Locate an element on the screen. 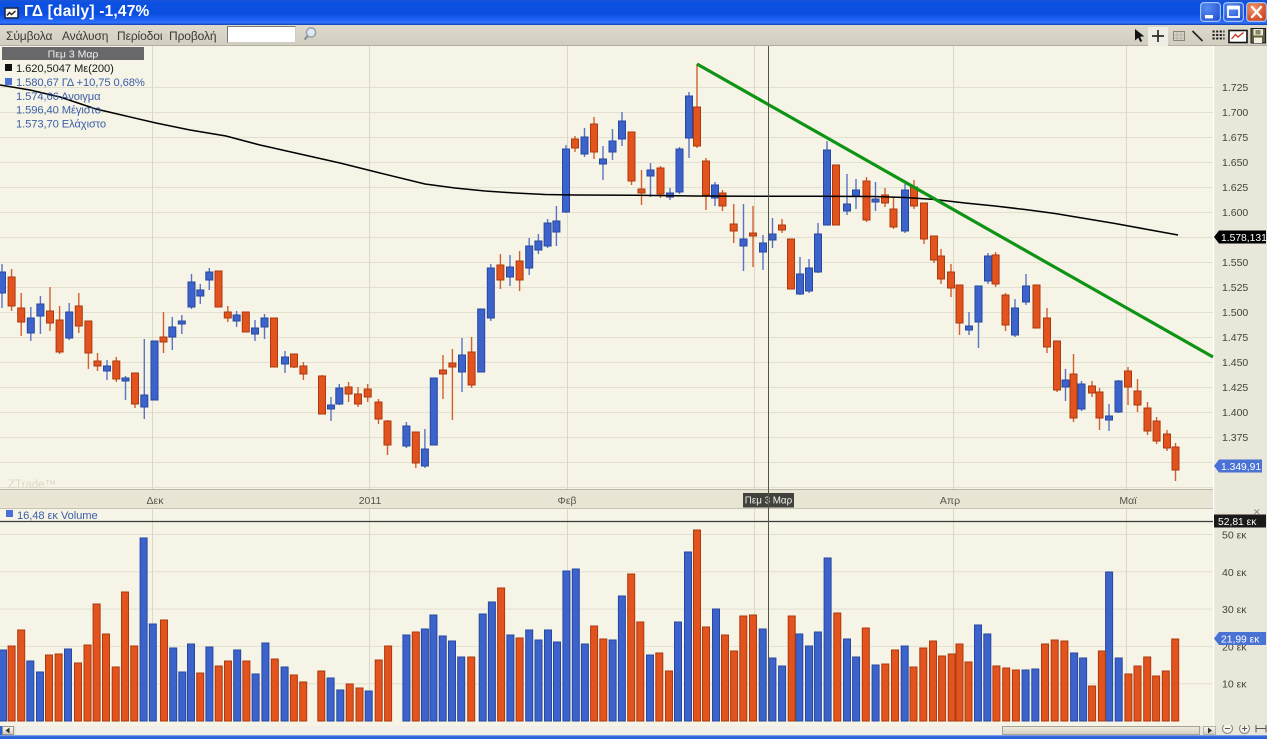 The height and width of the screenshot is (739, 1267). svg-text: 1.625 is located at coordinates (1235, 188).